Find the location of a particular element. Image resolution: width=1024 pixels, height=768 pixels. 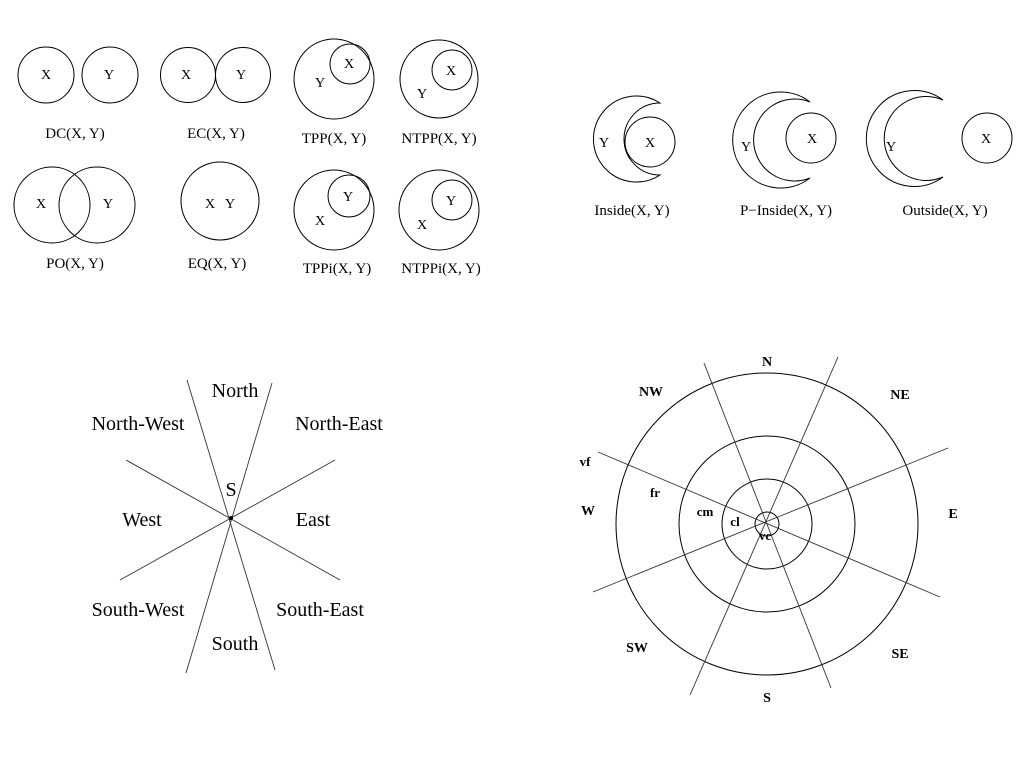

reference-object-label: S is located at coordinates (230, 490).